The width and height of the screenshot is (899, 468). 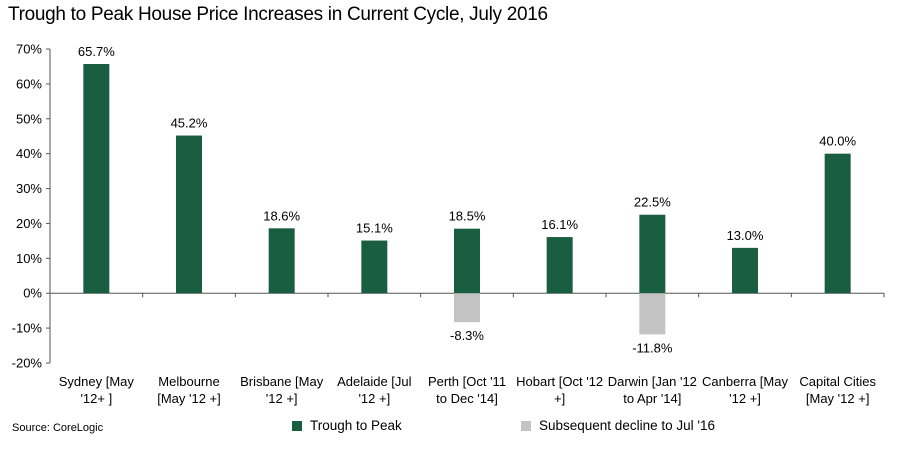 I want to click on legend-item-trough-to-peak: Trough to Peak, so click(x=347, y=425).